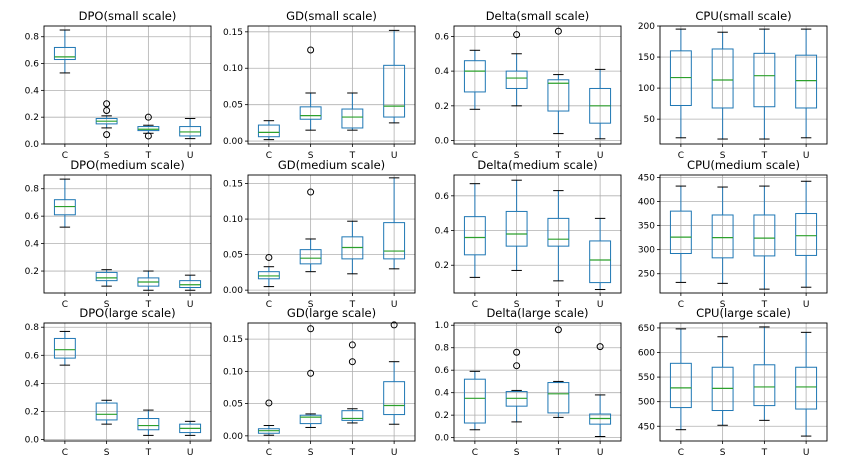 The height and width of the screenshot is (469, 850). What do you see at coordinates (118, 382) in the screenshot?
I see `subplot: DPO(large scale) 0.0 0.2 0.4 0.6 0.8 C S T U` at bounding box center [118, 382].